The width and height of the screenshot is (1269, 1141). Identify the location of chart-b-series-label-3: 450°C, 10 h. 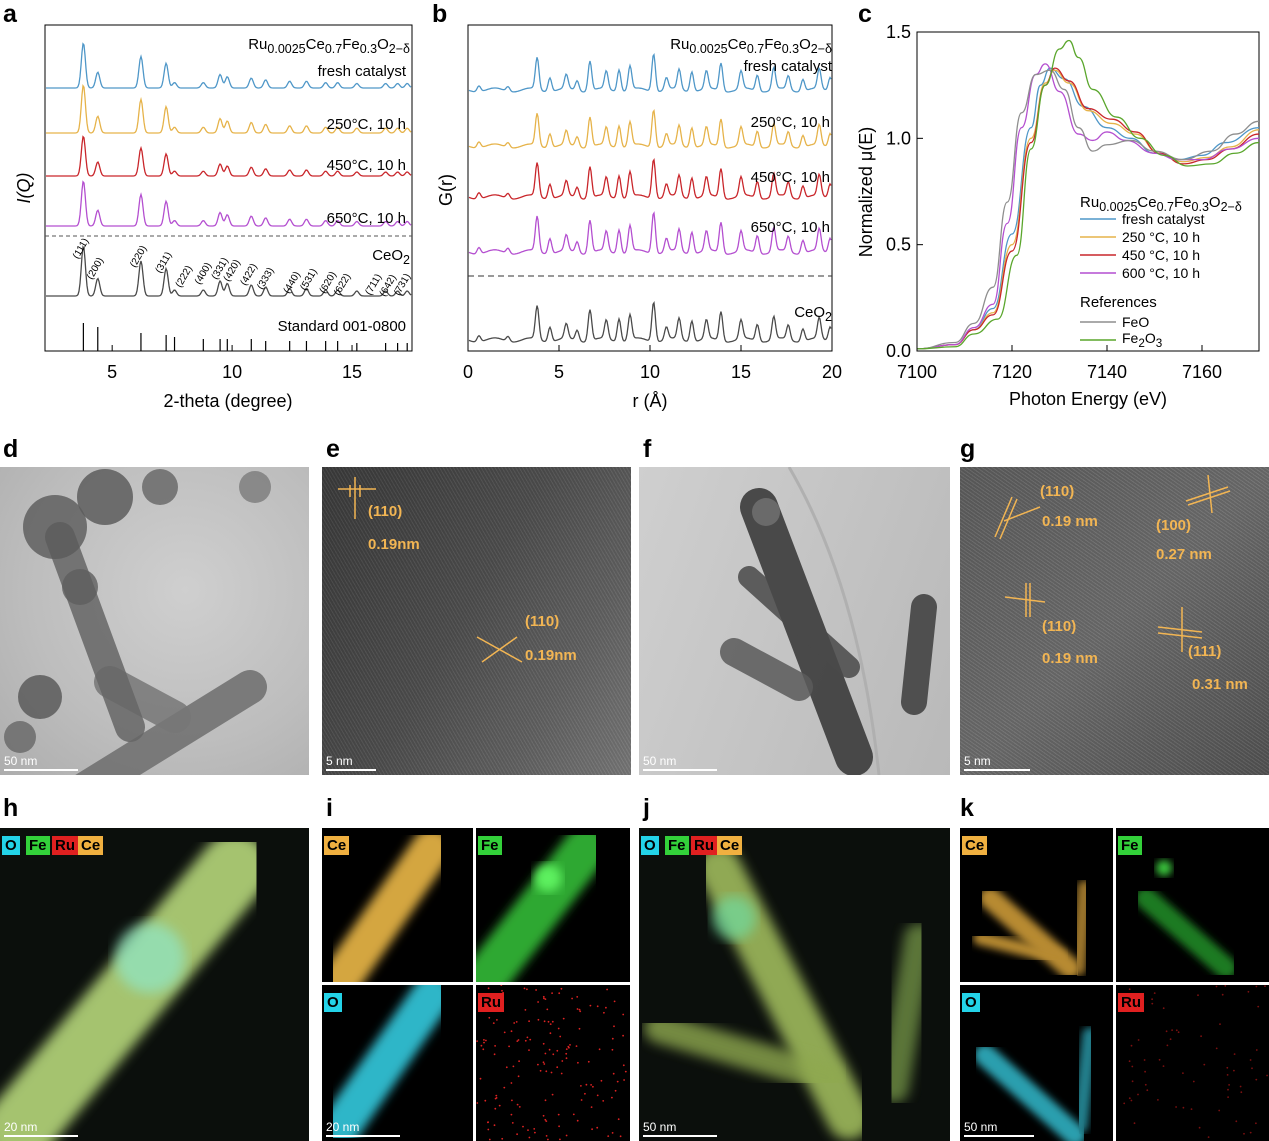
(790, 177).